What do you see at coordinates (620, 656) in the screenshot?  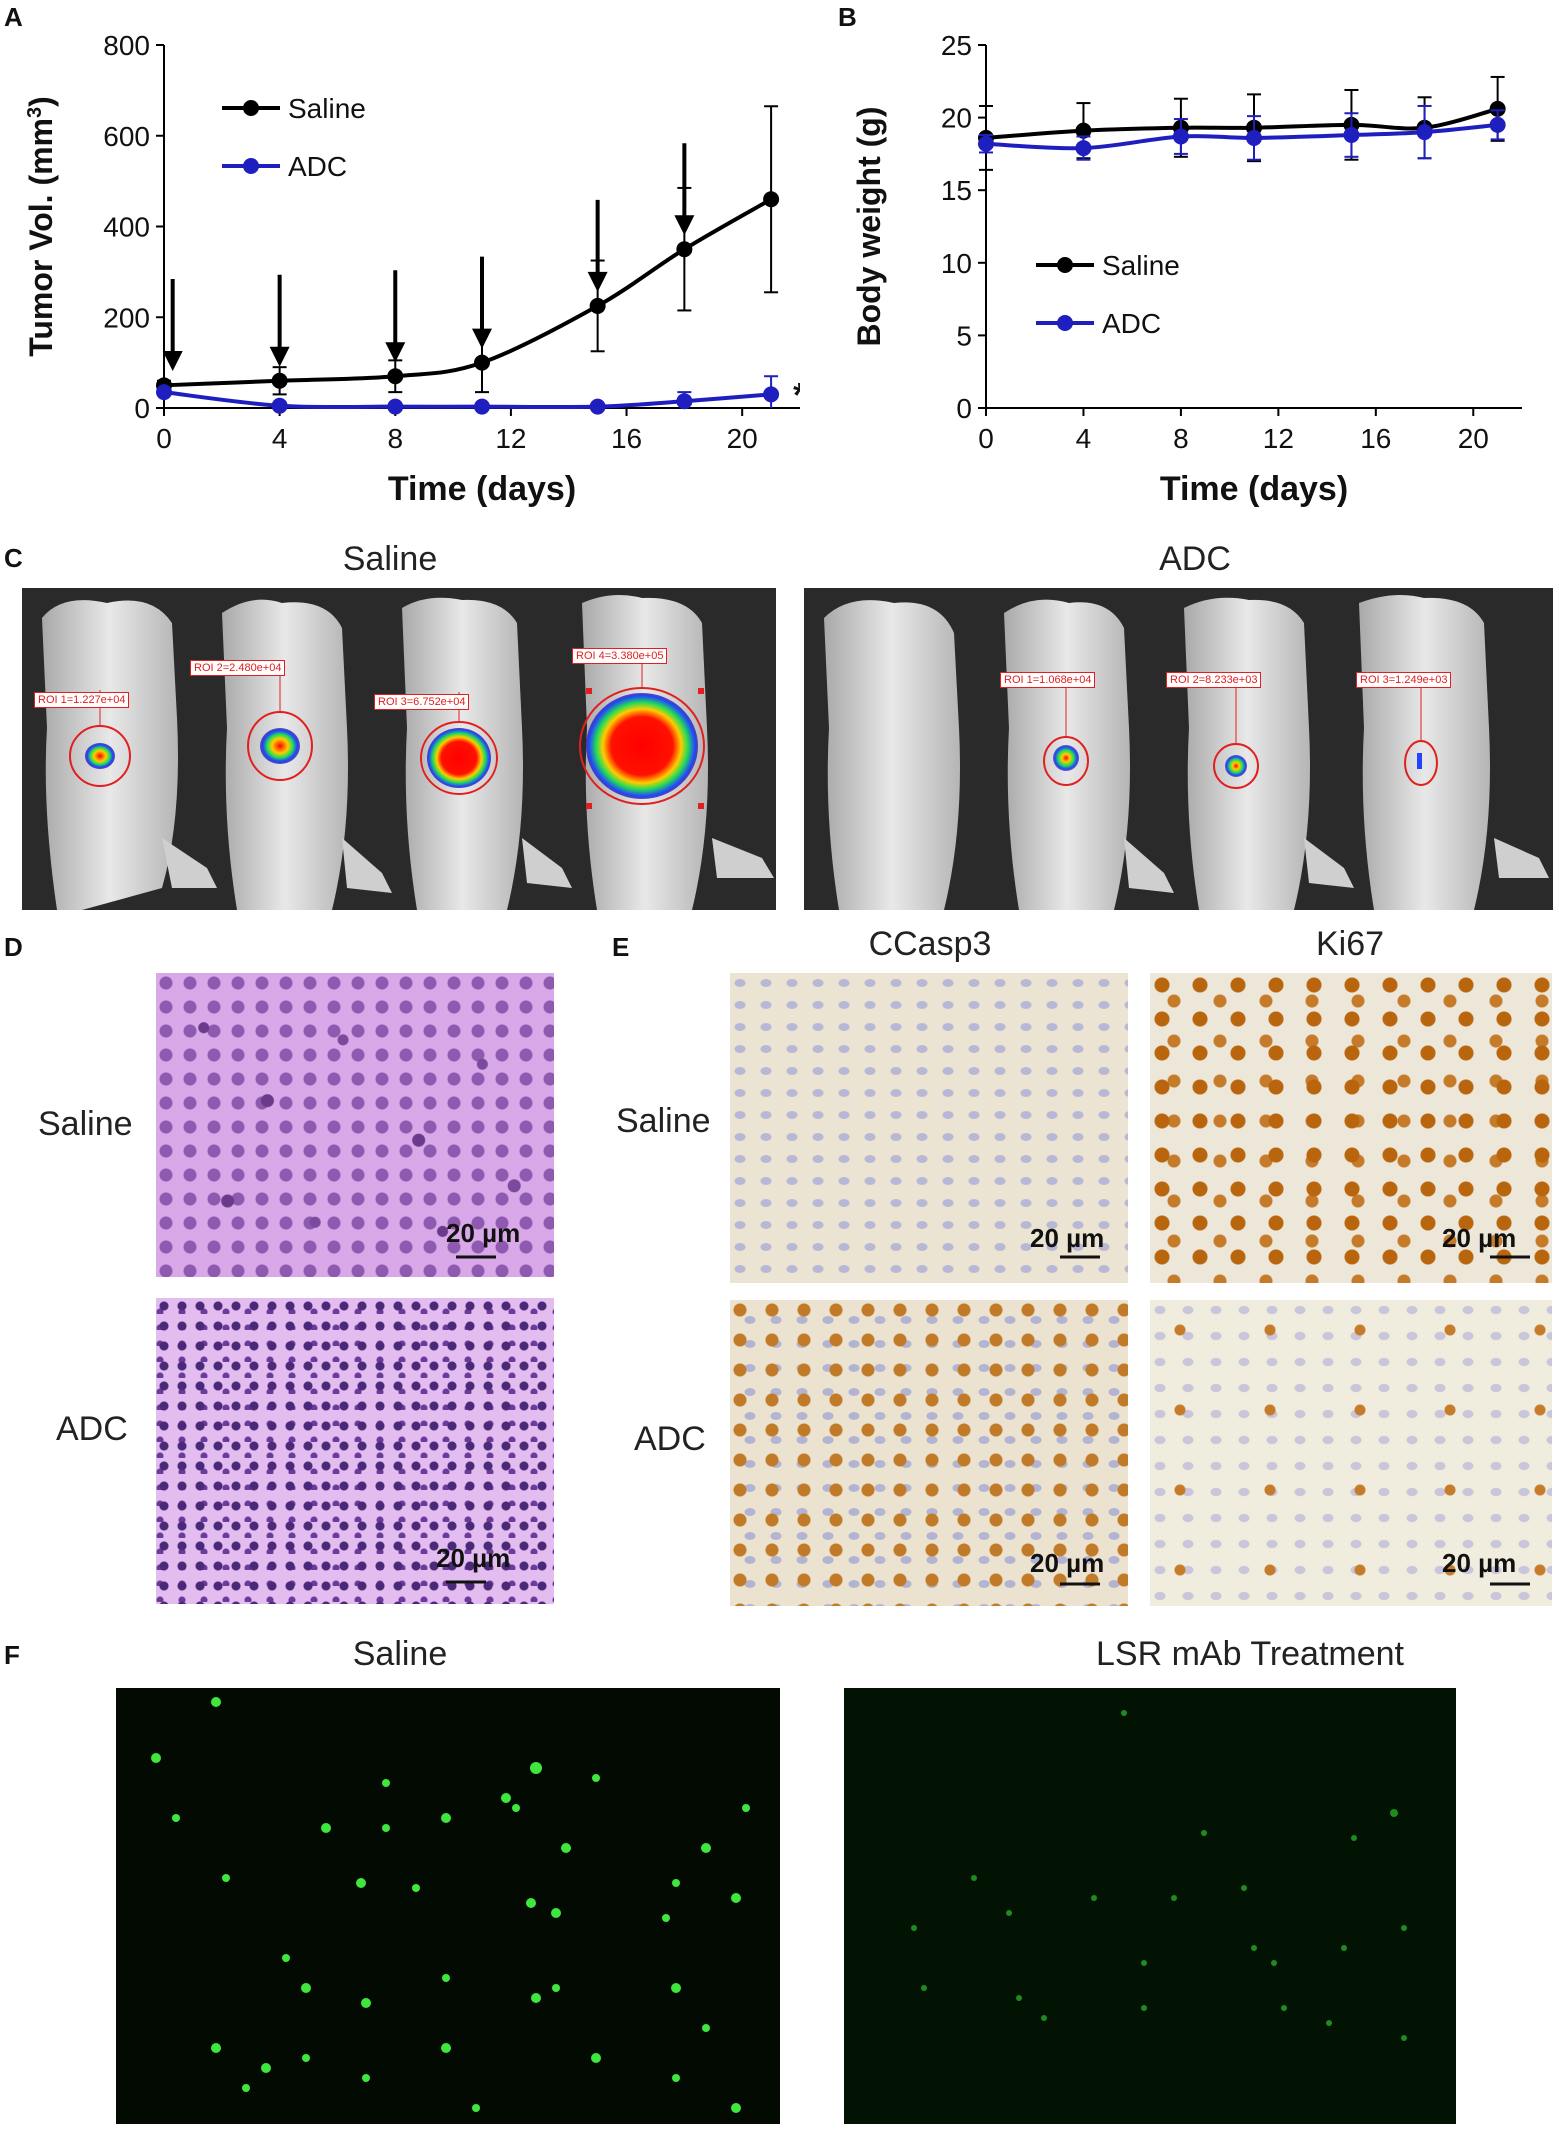 I see `roi-label: ROI 4=3.380e+05` at bounding box center [620, 656].